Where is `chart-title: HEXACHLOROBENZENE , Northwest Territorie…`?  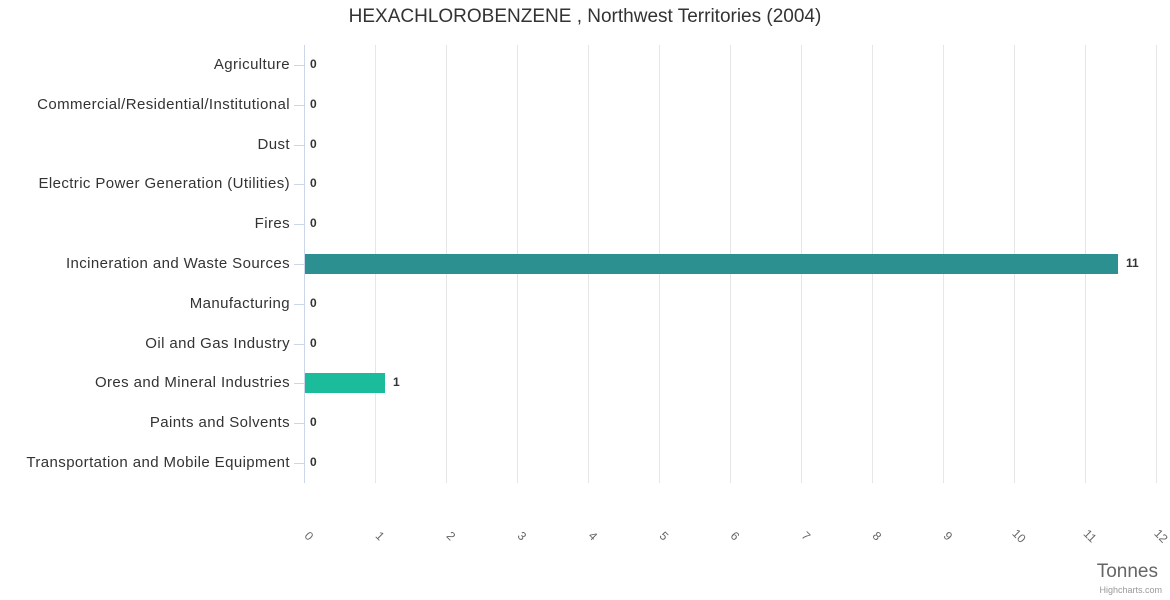 chart-title: HEXACHLOROBENZENE , Northwest Territorie… is located at coordinates (585, 16).